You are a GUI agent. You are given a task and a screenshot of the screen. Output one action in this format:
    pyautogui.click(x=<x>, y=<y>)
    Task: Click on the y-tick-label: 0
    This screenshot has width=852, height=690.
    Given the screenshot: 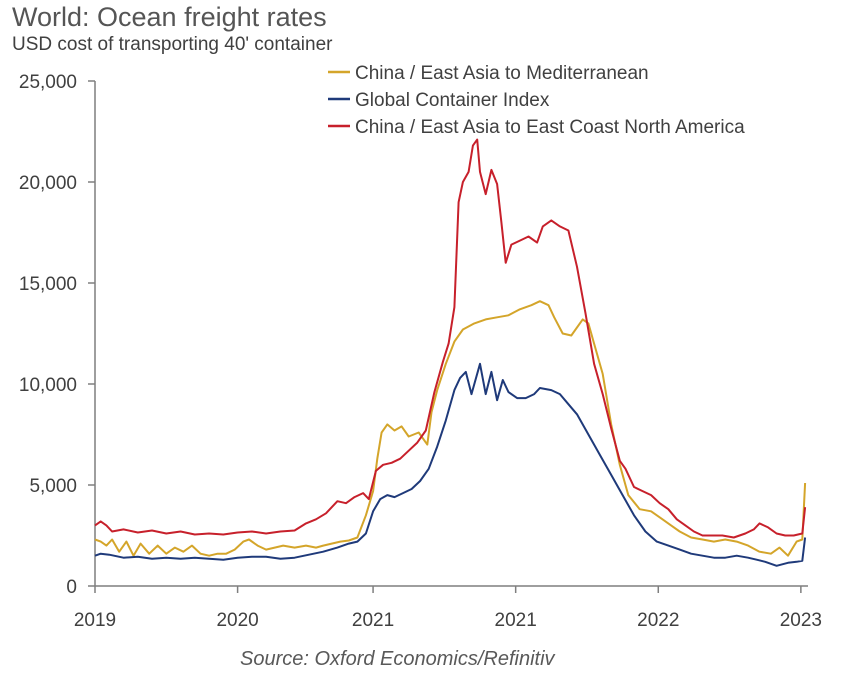 What is the action you would take?
    pyautogui.click(x=71, y=587)
    